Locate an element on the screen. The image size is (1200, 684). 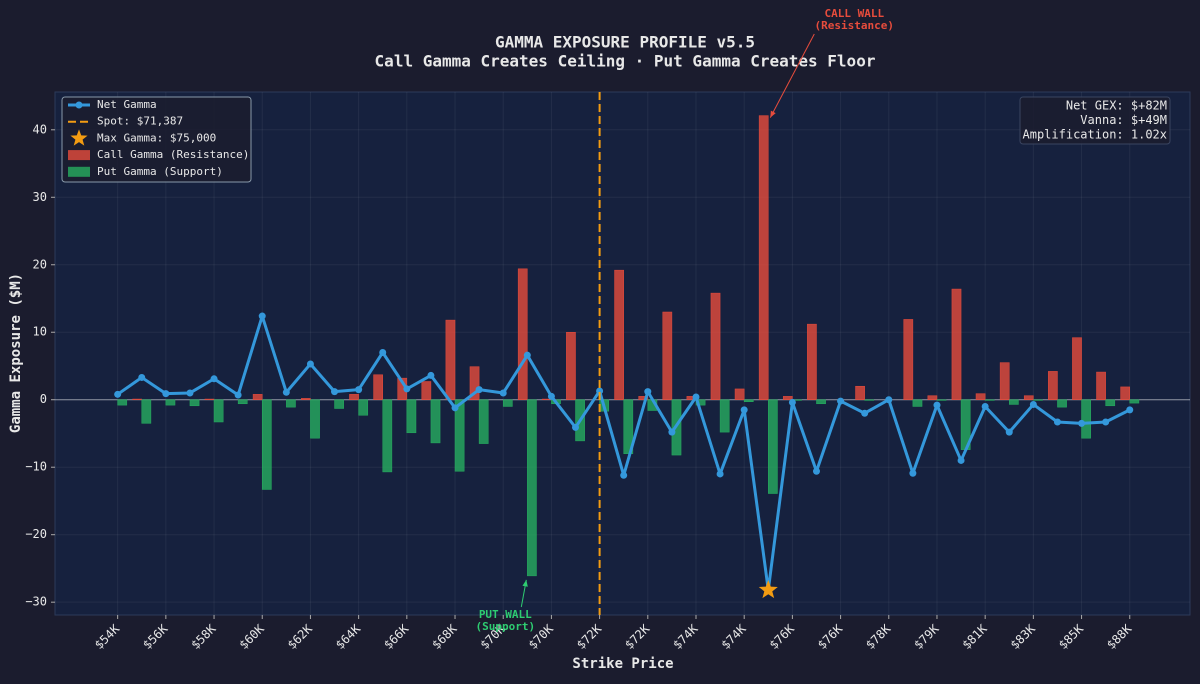
chart-title: GAMMA EXPOSURE PROFILE v5.5 is located at coordinates (625, 42).